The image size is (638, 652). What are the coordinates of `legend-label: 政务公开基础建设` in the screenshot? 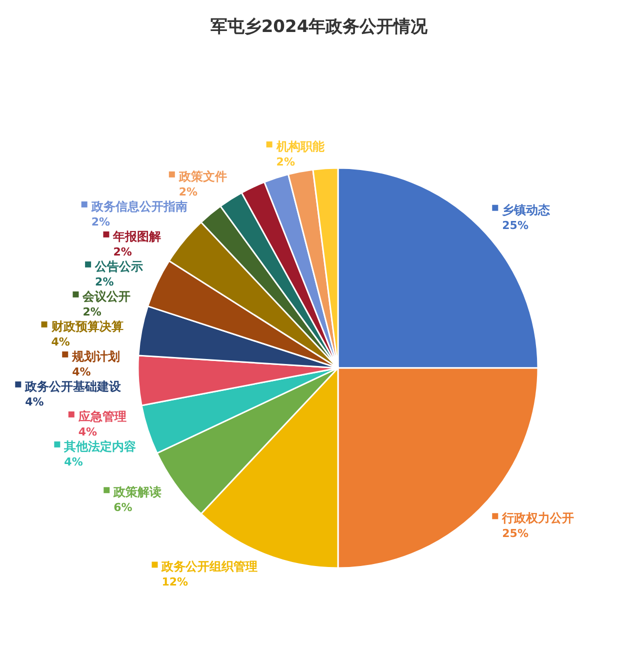 It's located at (73, 386).